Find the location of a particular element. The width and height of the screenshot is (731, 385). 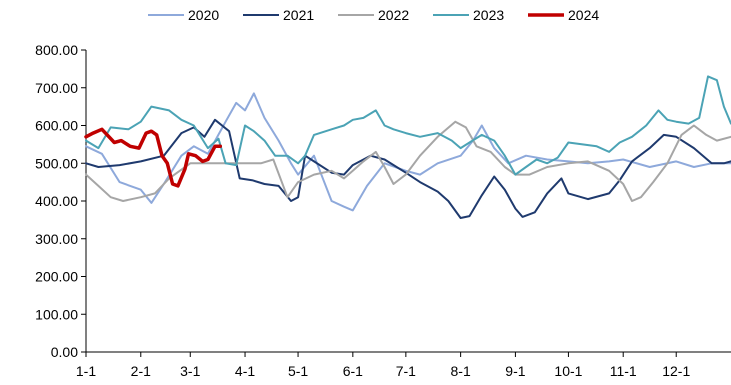

y-tick-label: 0.00 is located at coordinates (64, 352).